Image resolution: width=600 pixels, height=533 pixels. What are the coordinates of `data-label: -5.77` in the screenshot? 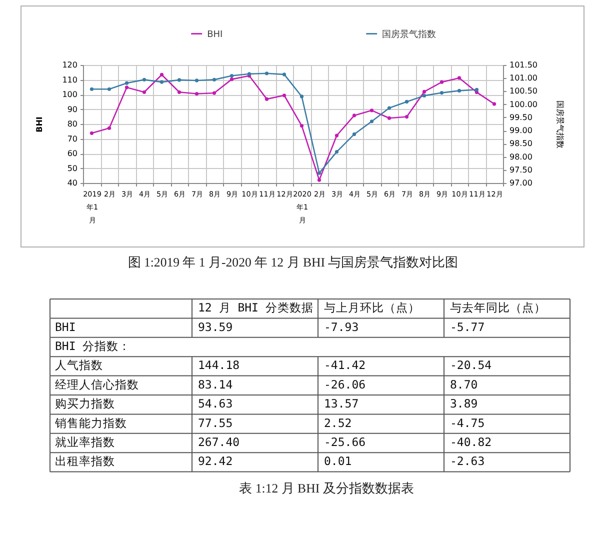 It's located at (467, 327).